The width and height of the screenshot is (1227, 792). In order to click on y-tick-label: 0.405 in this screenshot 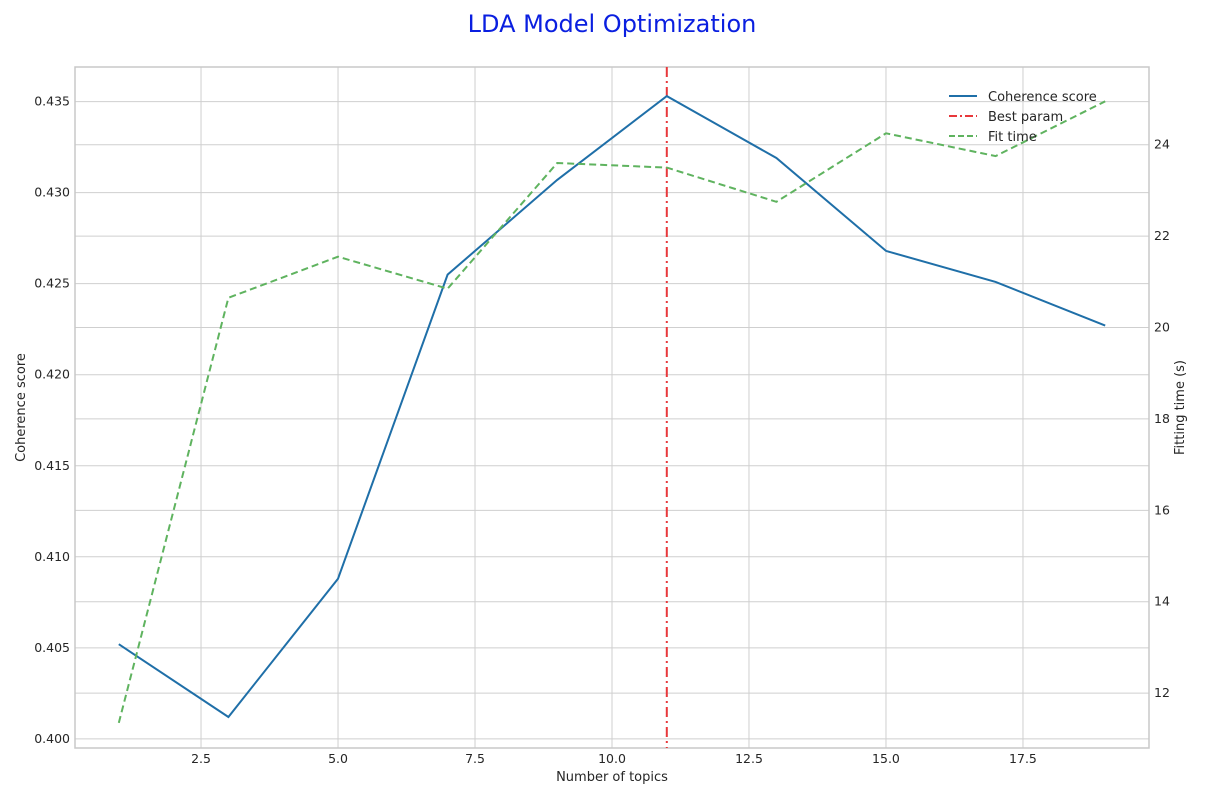, I will do `click(52, 647)`.